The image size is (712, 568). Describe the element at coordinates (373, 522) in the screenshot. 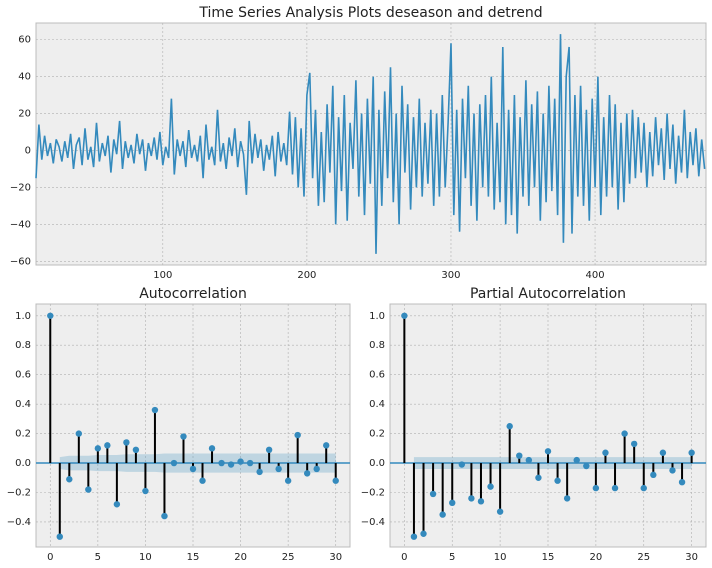

I see `y-tick-label: −0.4` at that location.